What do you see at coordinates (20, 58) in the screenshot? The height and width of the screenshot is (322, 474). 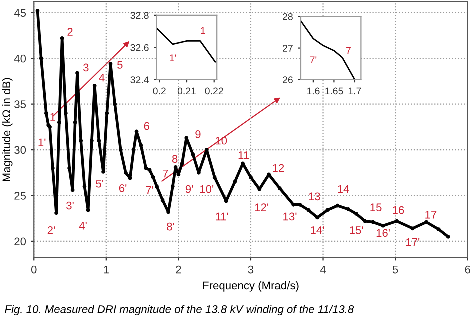 I see `y-tick-label: 40` at bounding box center [20, 58].